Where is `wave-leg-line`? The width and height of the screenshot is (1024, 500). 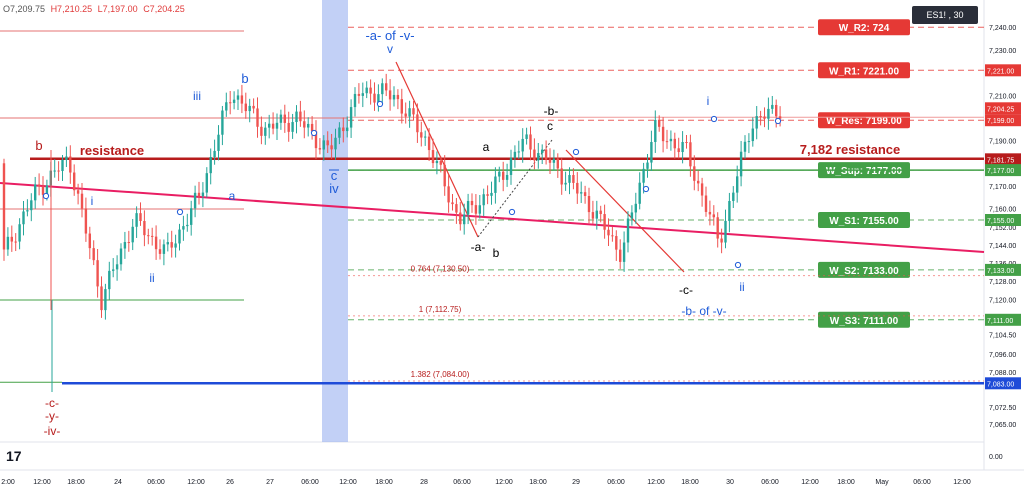 wave-leg-line is located at coordinates (625, 211).